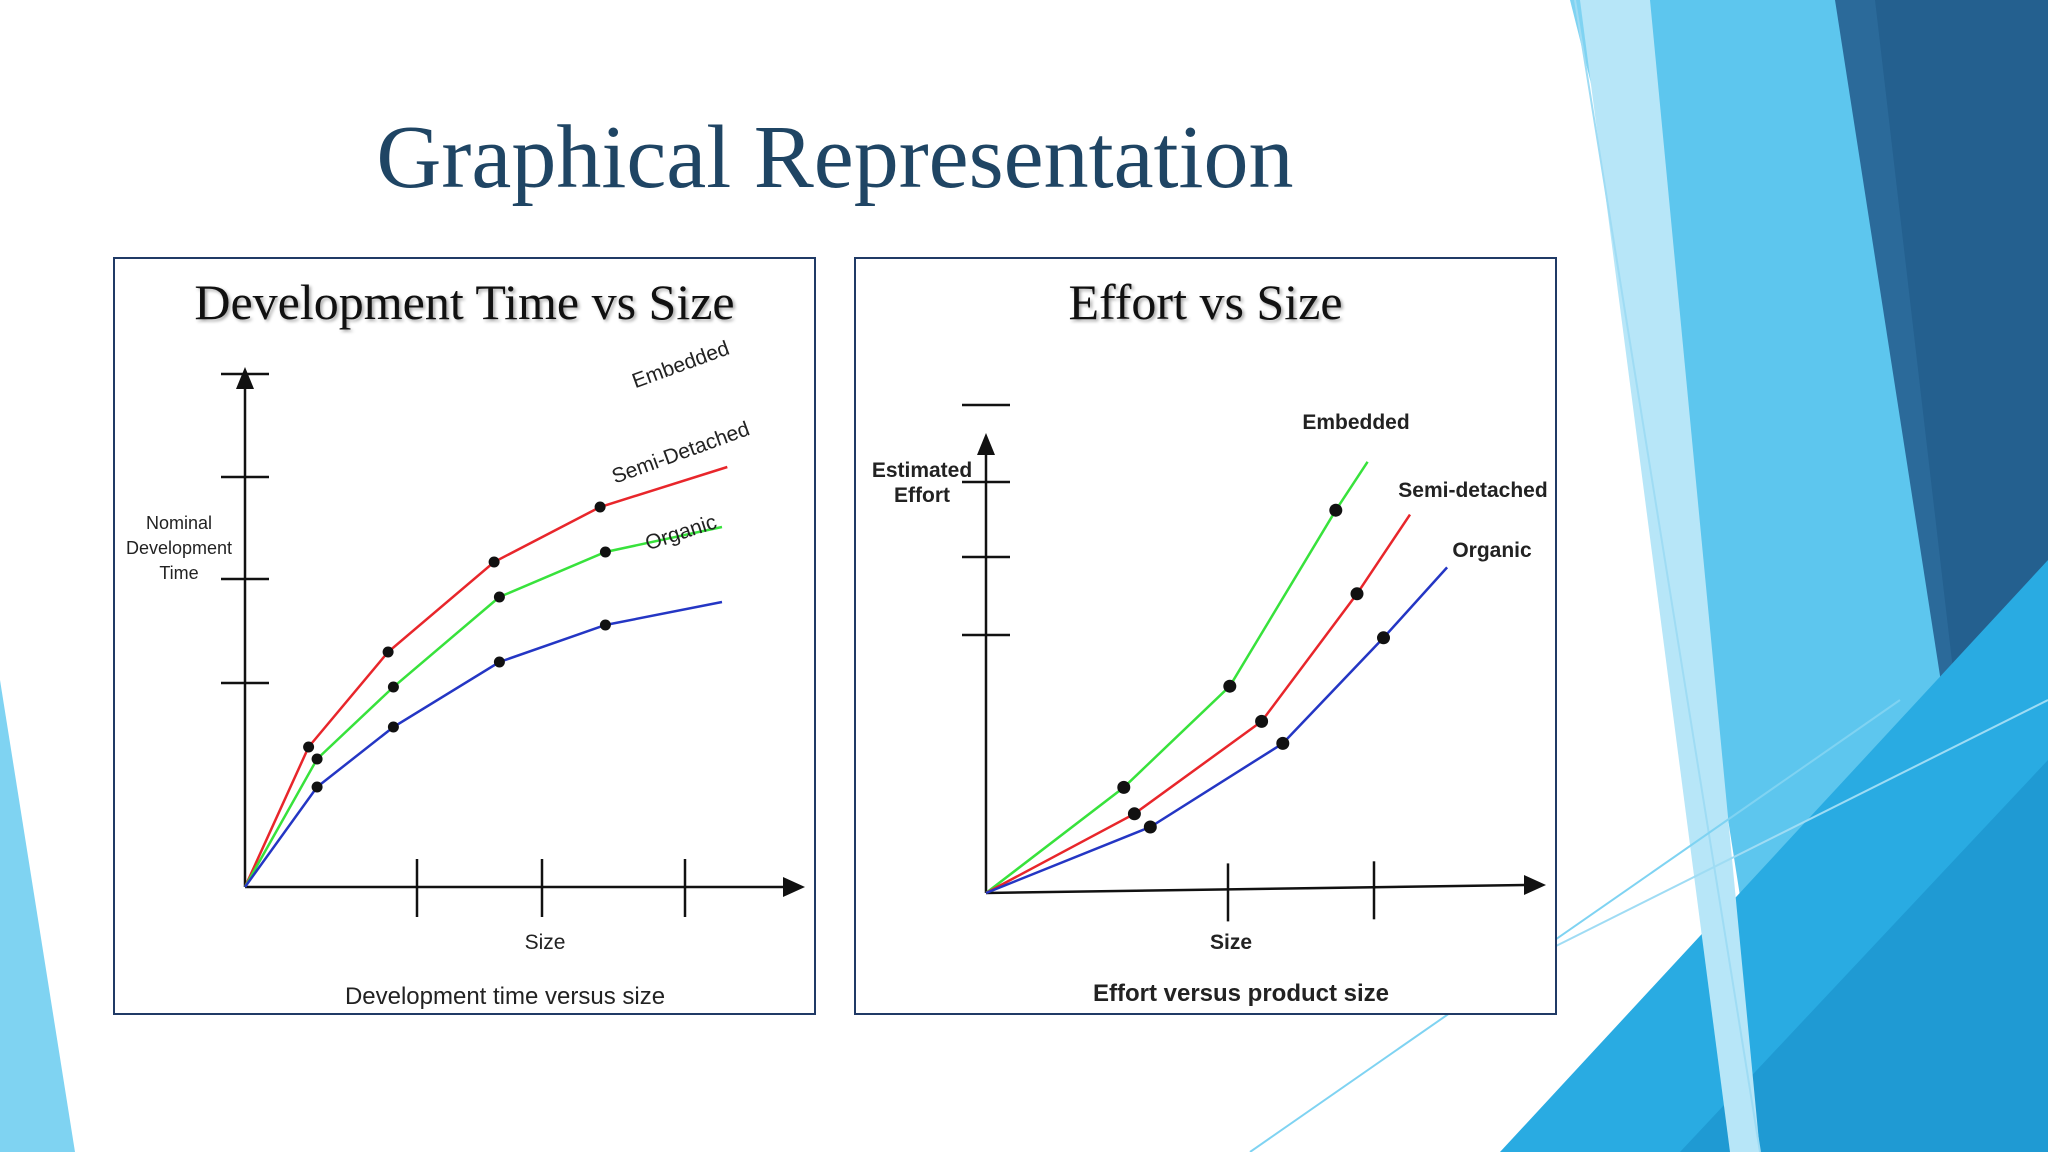 Image resolution: width=2048 pixels, height=1152 pixels. I want to click on y-axis-label: Development, so click(179, 548).